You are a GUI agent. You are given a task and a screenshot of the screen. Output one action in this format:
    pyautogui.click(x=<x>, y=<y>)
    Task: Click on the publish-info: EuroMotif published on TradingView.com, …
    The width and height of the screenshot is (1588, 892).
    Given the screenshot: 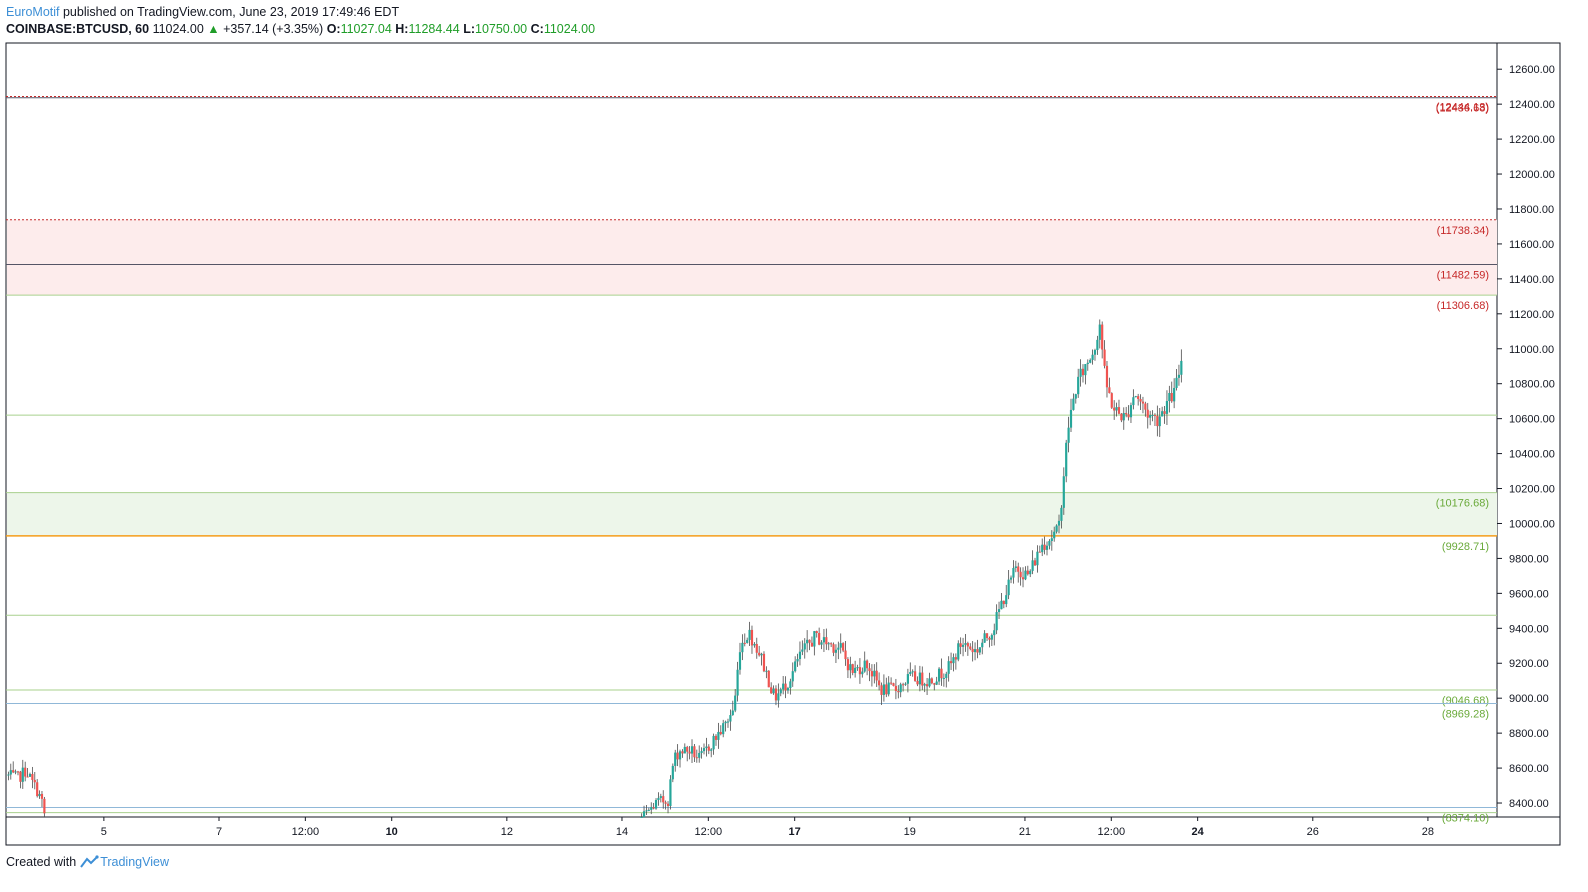 What is the action you would take?
    pyautogui.click(x=202, y=12)
    